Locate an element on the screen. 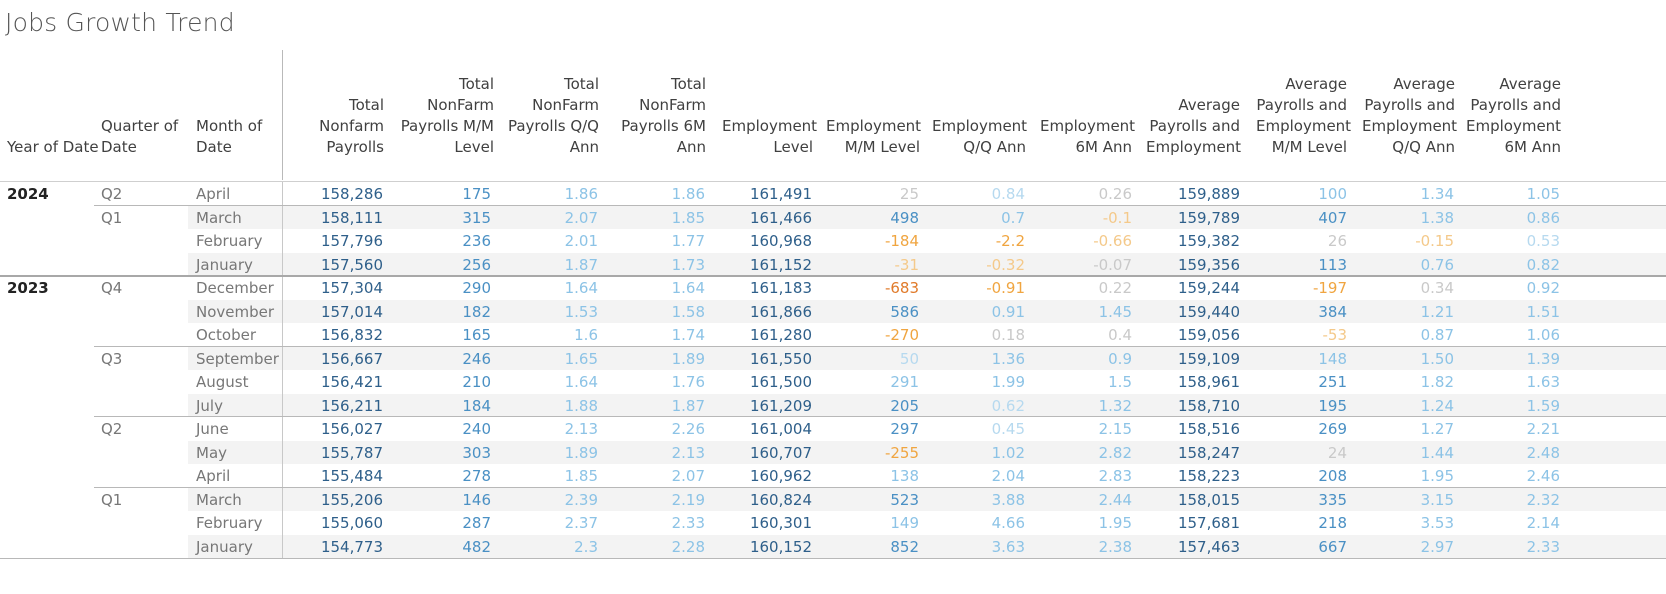 The image size is (1666, 594). value-cell: 159,109 is located at coordinates (1208, 358).